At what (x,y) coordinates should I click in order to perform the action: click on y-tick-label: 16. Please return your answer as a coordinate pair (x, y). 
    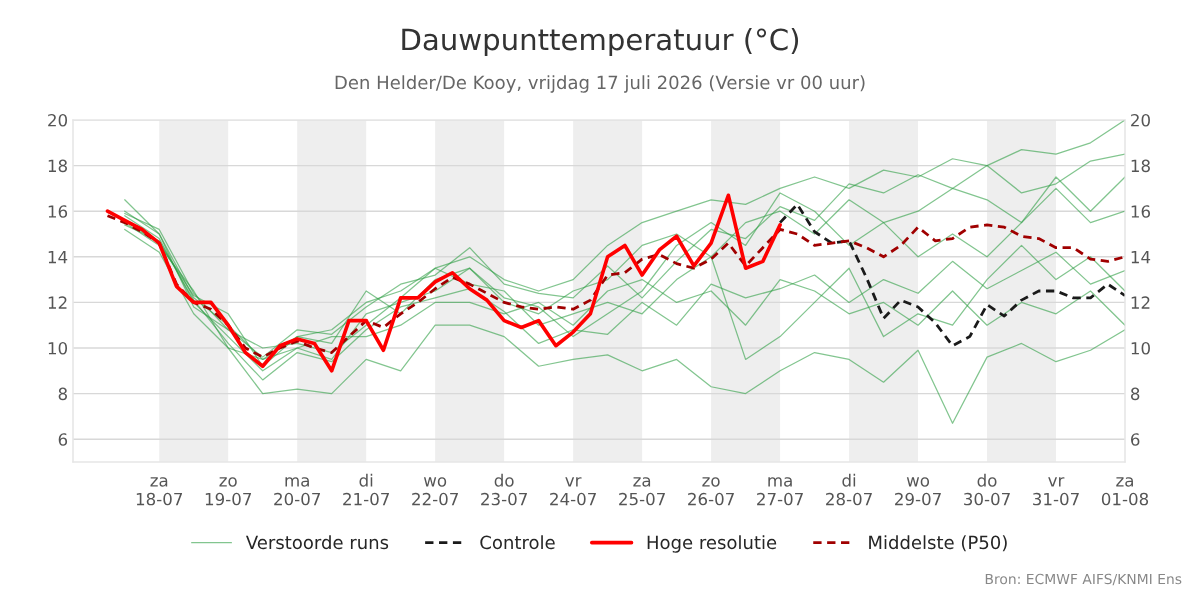
    Looking at the image, I should click on (58, 211).